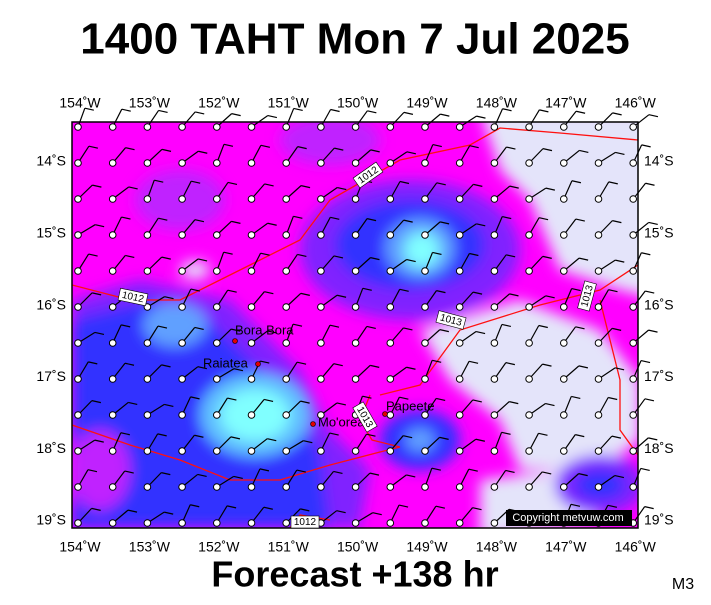  I want to click on isobar-label-box, so click(587, 296).